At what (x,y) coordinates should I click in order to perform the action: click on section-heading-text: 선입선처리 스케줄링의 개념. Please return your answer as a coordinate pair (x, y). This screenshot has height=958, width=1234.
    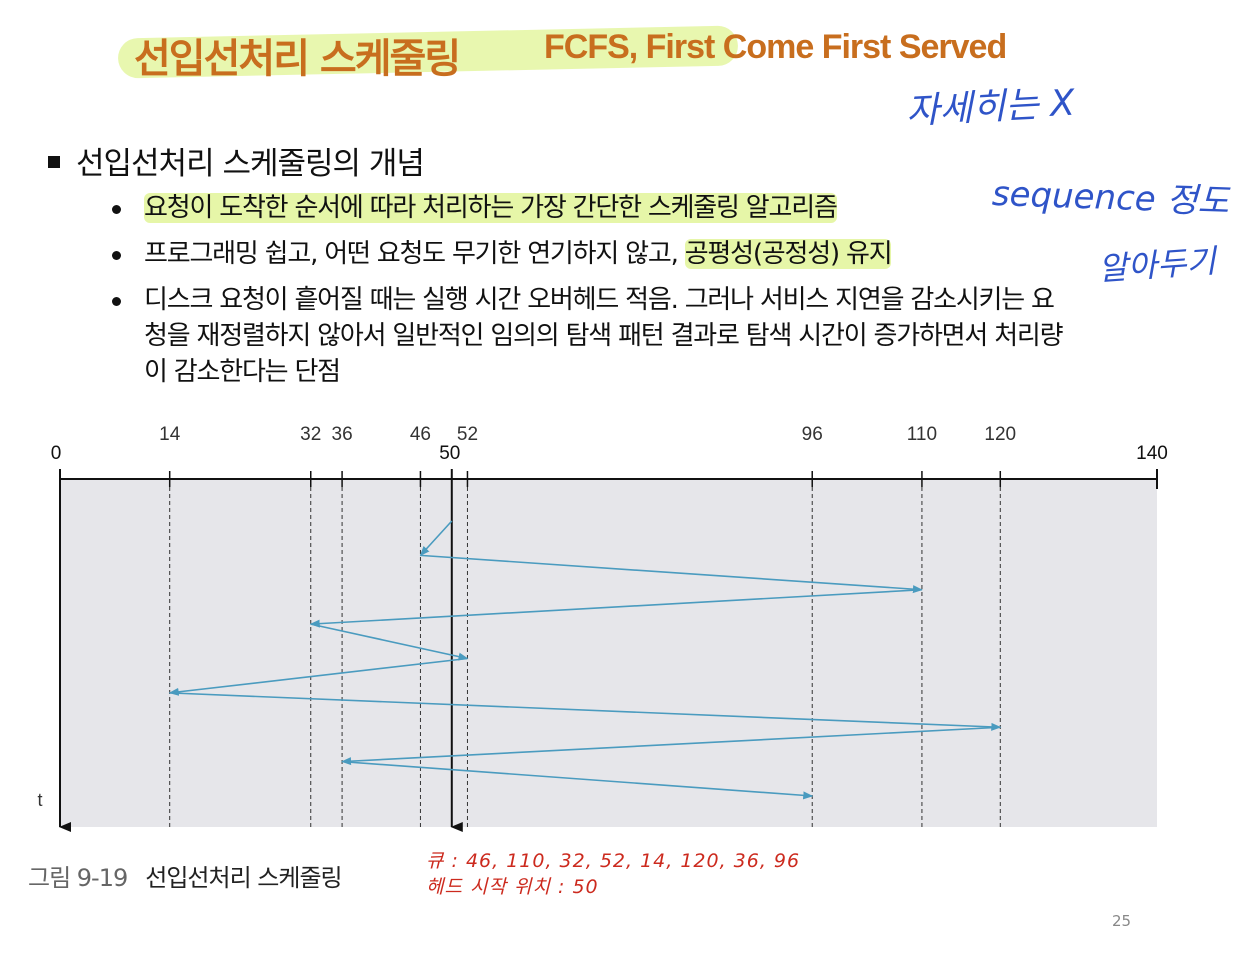
    Looking at the image, I should click on (250, 164).